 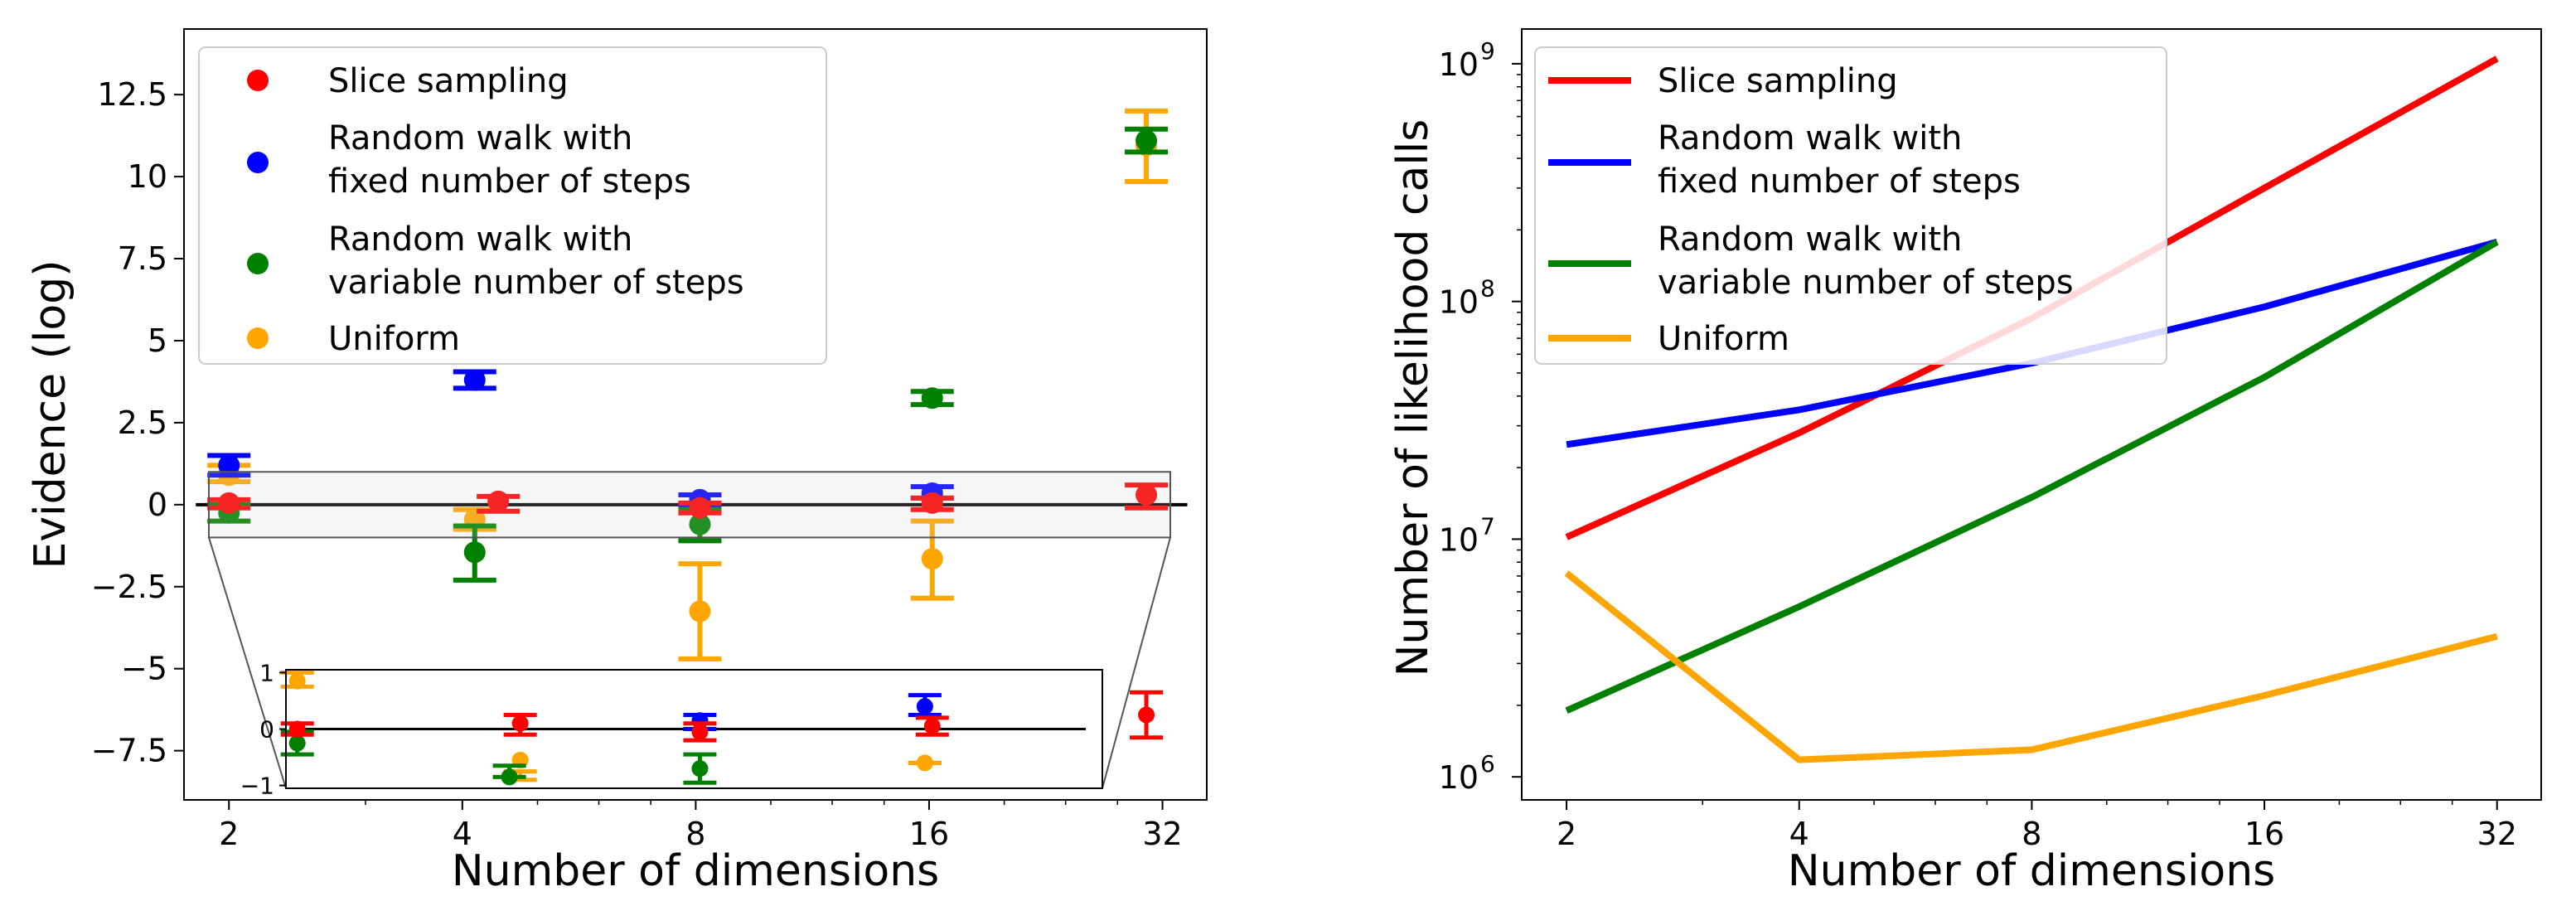 What do you see at coordinates (696, 871) in the screenshot?
I see `evidence-x-axis-label: Number of dimensions` at bounding box center [696, 871].